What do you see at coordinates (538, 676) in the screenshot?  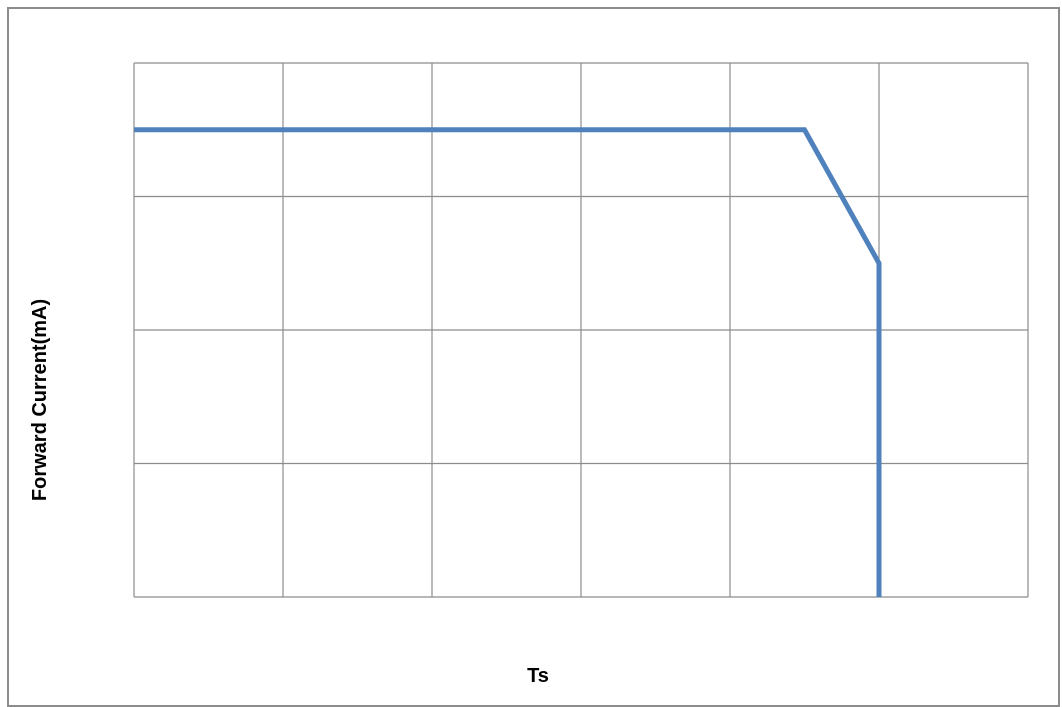 I see `x-axis-label: Ts` at bounding box center [538, 676].